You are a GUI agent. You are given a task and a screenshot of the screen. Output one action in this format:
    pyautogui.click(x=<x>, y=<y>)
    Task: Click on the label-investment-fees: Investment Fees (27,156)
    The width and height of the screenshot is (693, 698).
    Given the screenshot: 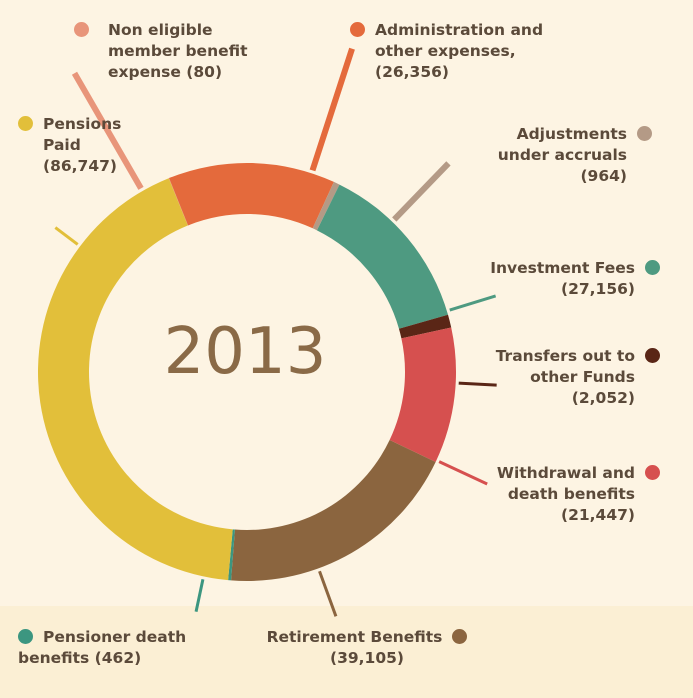 What is the action you would take?
    pyautogui.click(x=575, y=279)
    